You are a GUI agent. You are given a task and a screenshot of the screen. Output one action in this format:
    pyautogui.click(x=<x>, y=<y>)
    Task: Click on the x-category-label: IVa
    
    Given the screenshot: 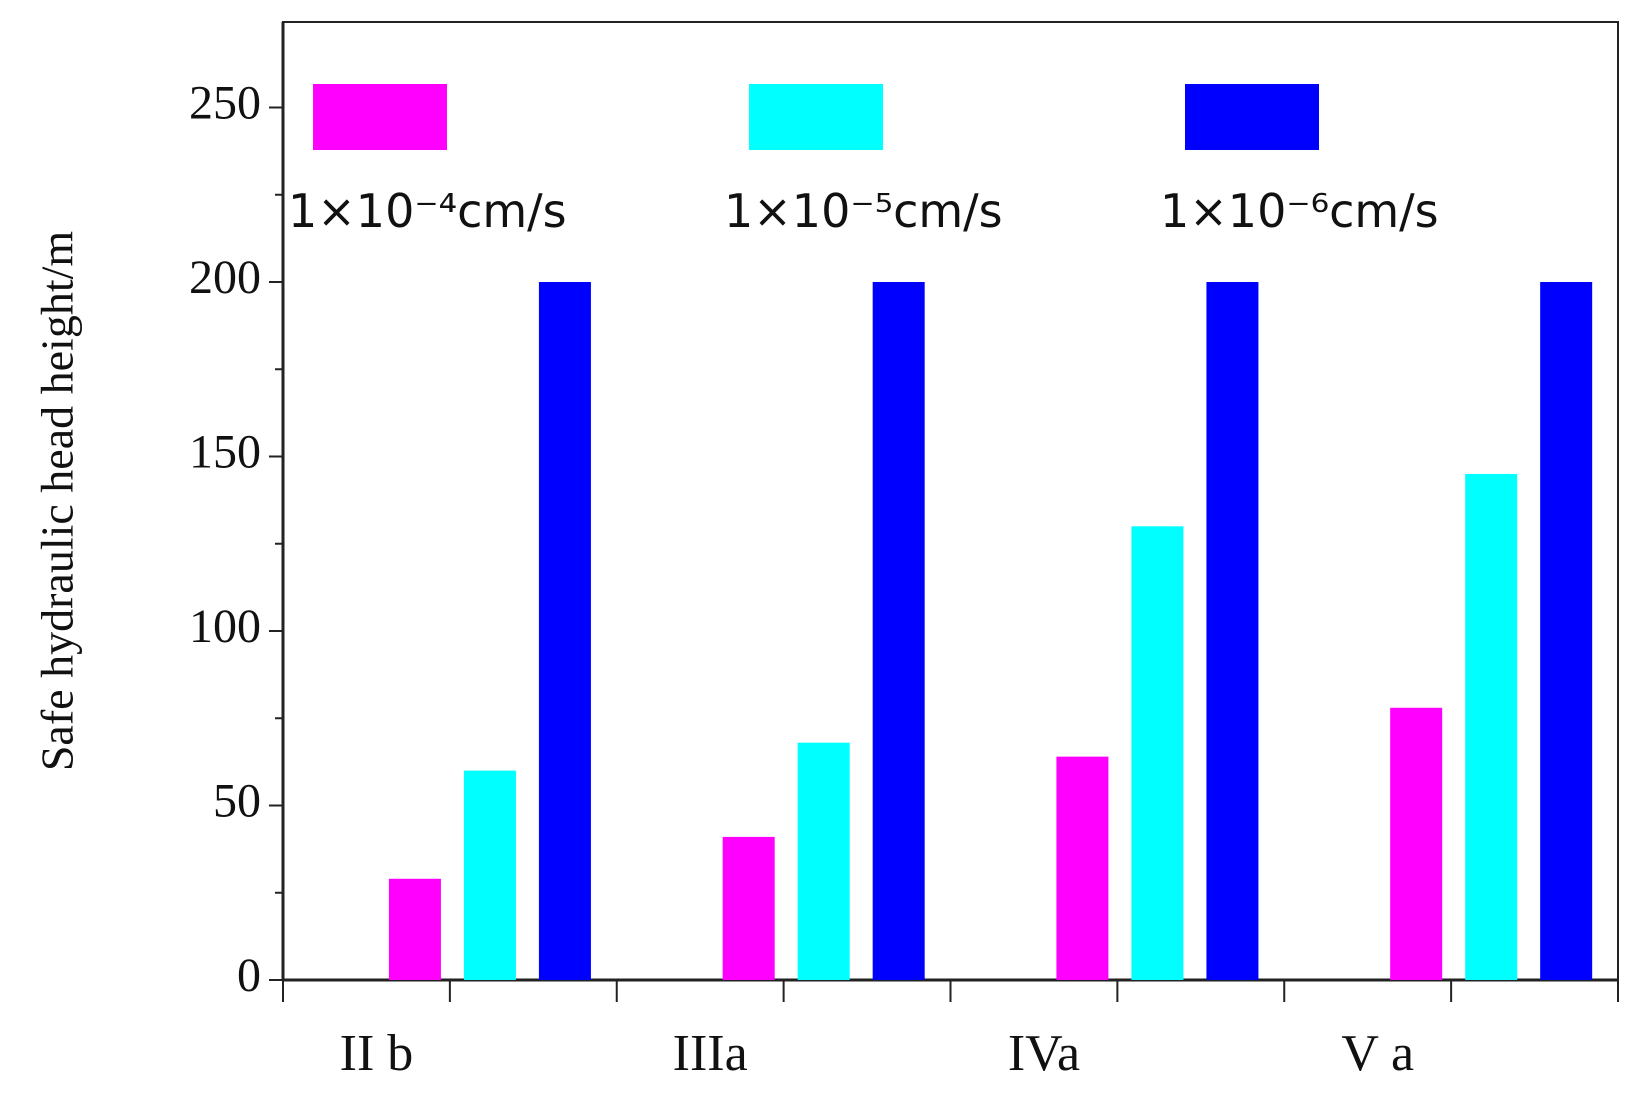 What is the action you would take?
    pyautogui.click(x=1044, y=1053)
    